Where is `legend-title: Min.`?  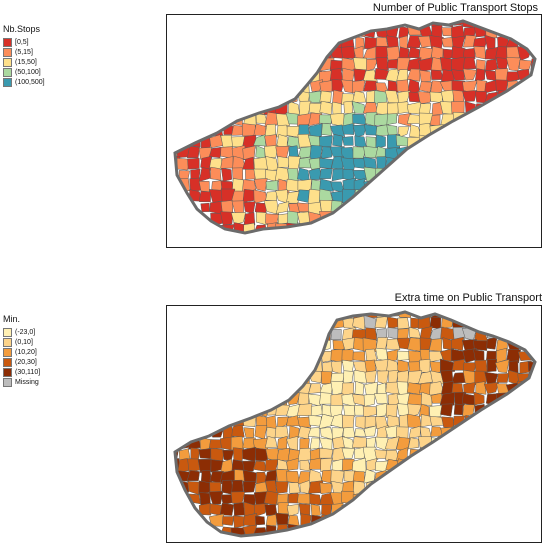 legend-title: Min. is located at coordinates (12, 319).